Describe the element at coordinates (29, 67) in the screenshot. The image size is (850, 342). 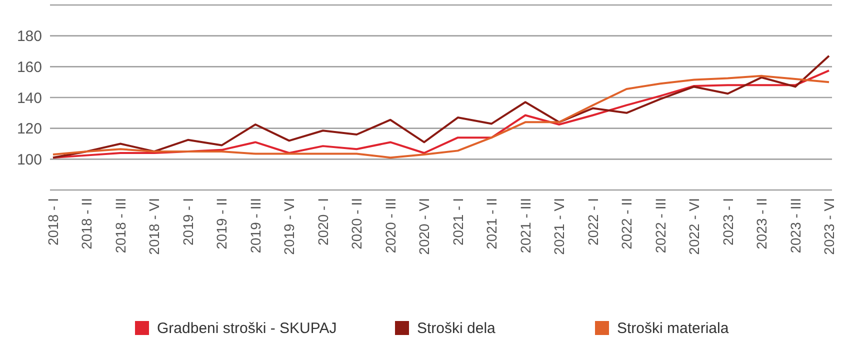
I see `y-tick-label: 160` at that location.